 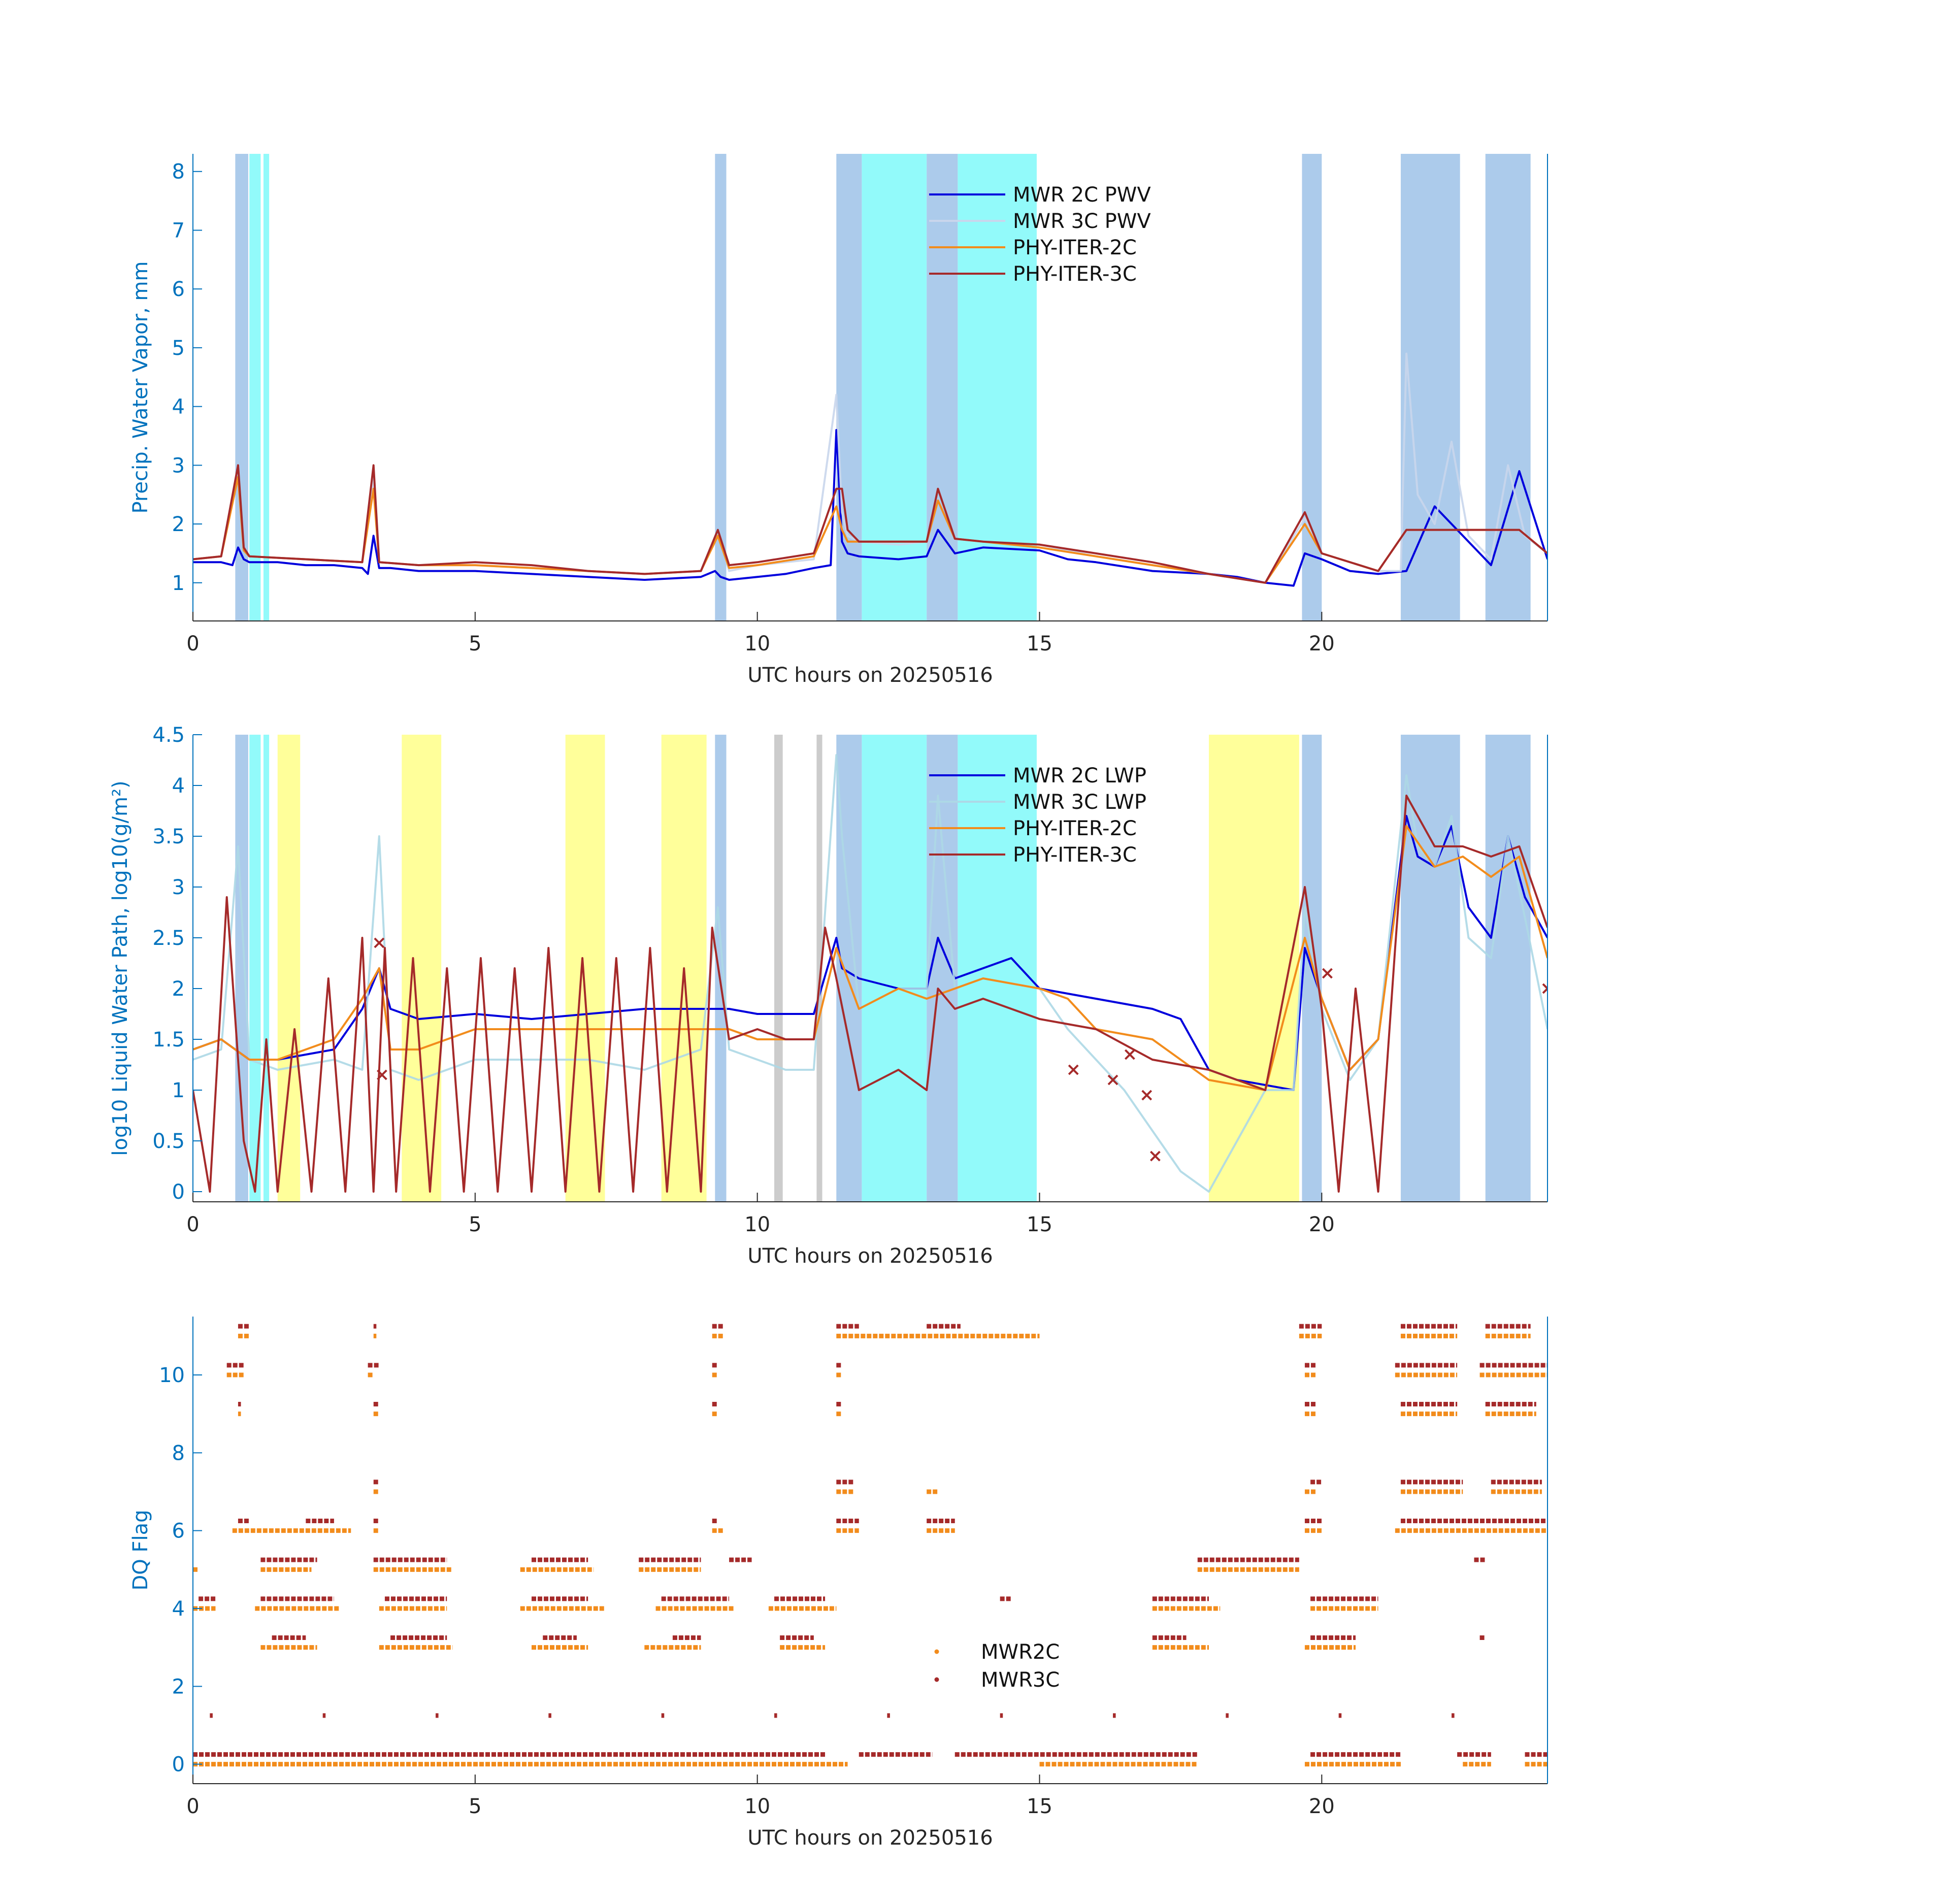 What do you see at coordinates (140, 388) in the screenshot?
I see `y-axis-label: Precip. Water Vapor, mm` at bounding box center [140, 388].